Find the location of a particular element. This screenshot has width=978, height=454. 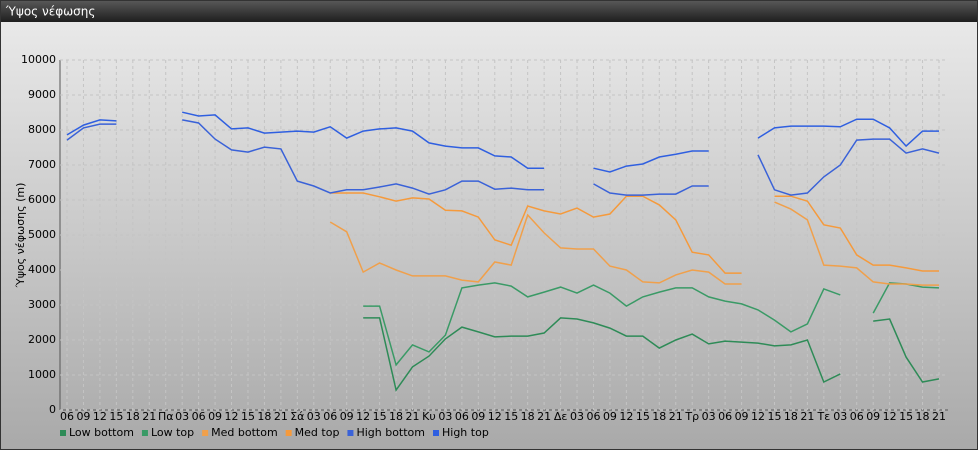

legend-label: Low bottom is located at coordinates (101, 432).